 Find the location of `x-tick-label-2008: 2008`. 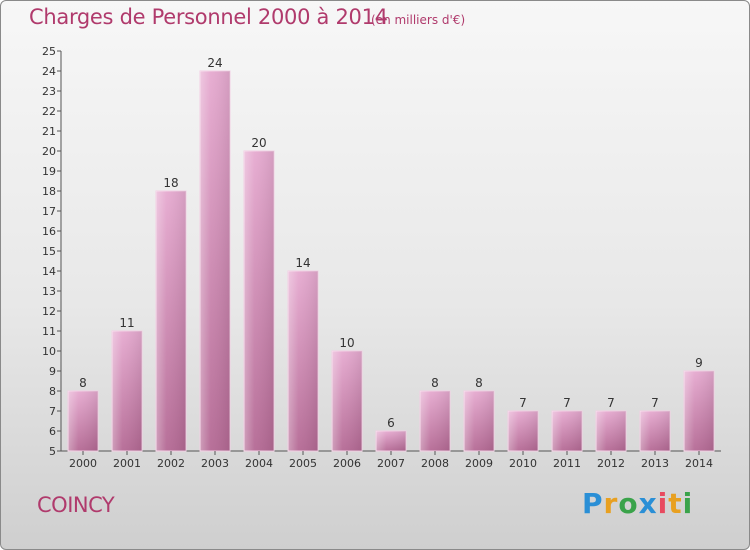

x-tick-label-2008: 2008 is located at coordinates (435, 463).